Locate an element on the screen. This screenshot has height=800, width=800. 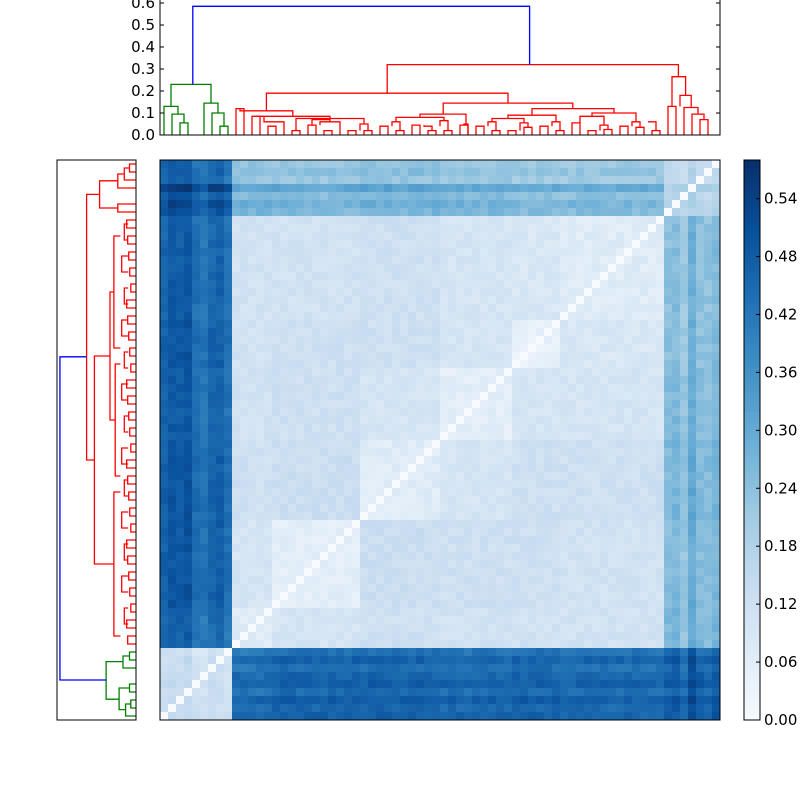
y-tick-label: 0.2 is located at coordinates (143, 91).